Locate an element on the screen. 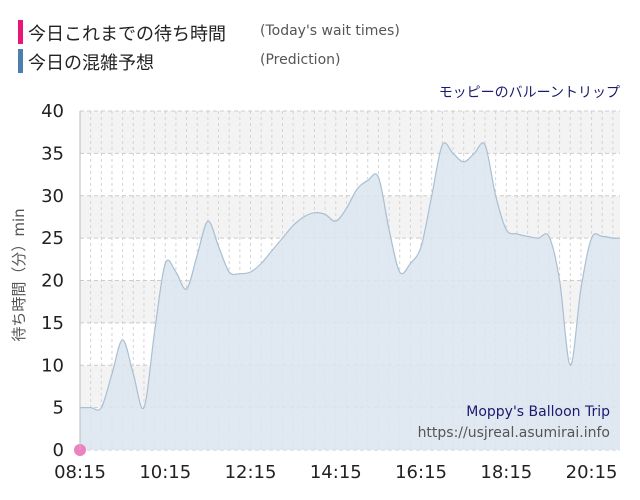  y-tick-label: 15 is located at coordinates (52, 323).